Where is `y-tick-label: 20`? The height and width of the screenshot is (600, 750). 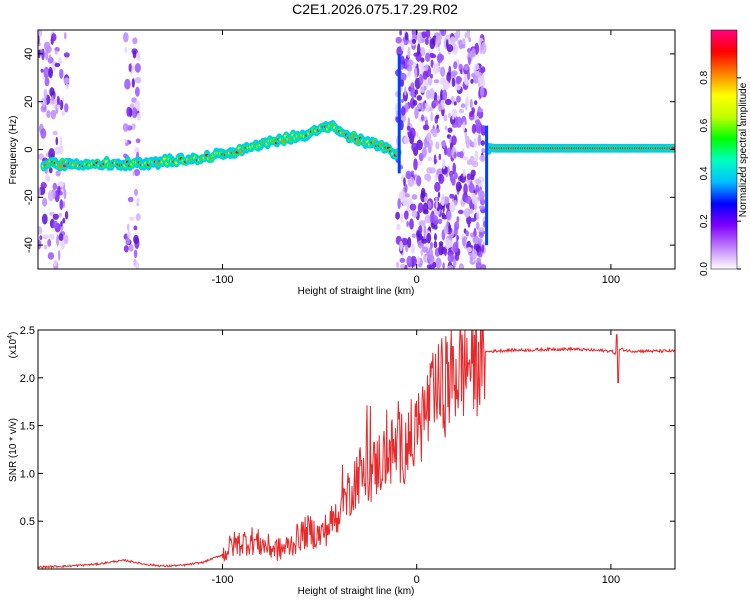 y-tick-label: 20 is located at coordinates (29, 102).